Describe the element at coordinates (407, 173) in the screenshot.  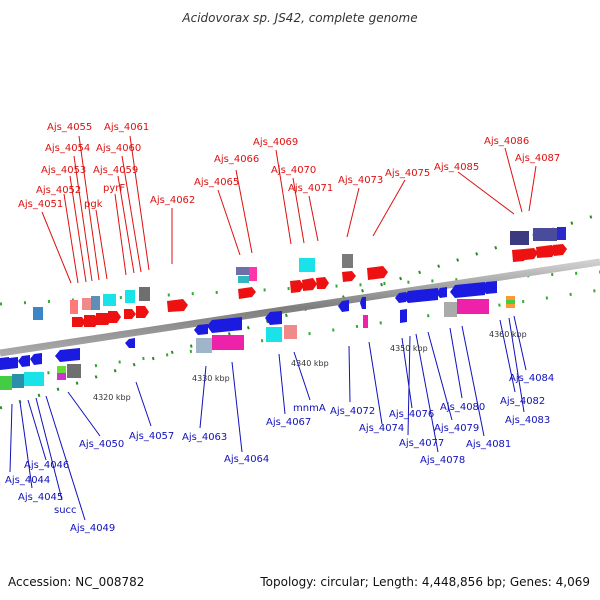
I see `gene-label: Ajs_4075` at that location.